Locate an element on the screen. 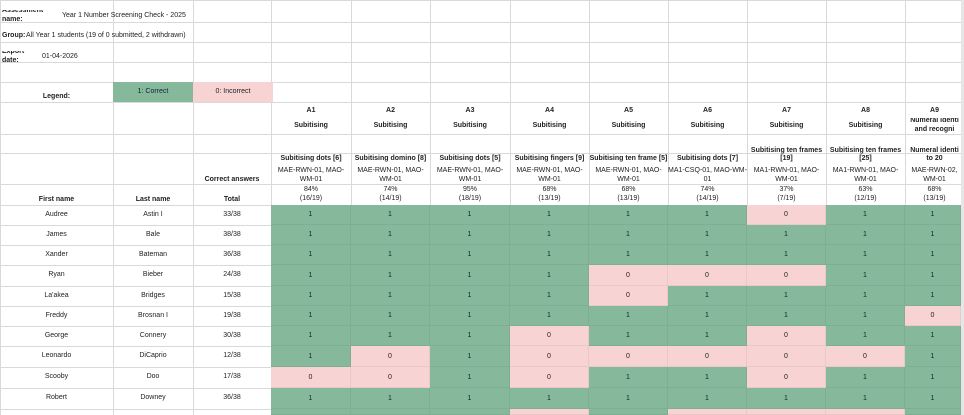 The image size is (964, 415). student-last-name: Bale is located at coordinates (152, 234).